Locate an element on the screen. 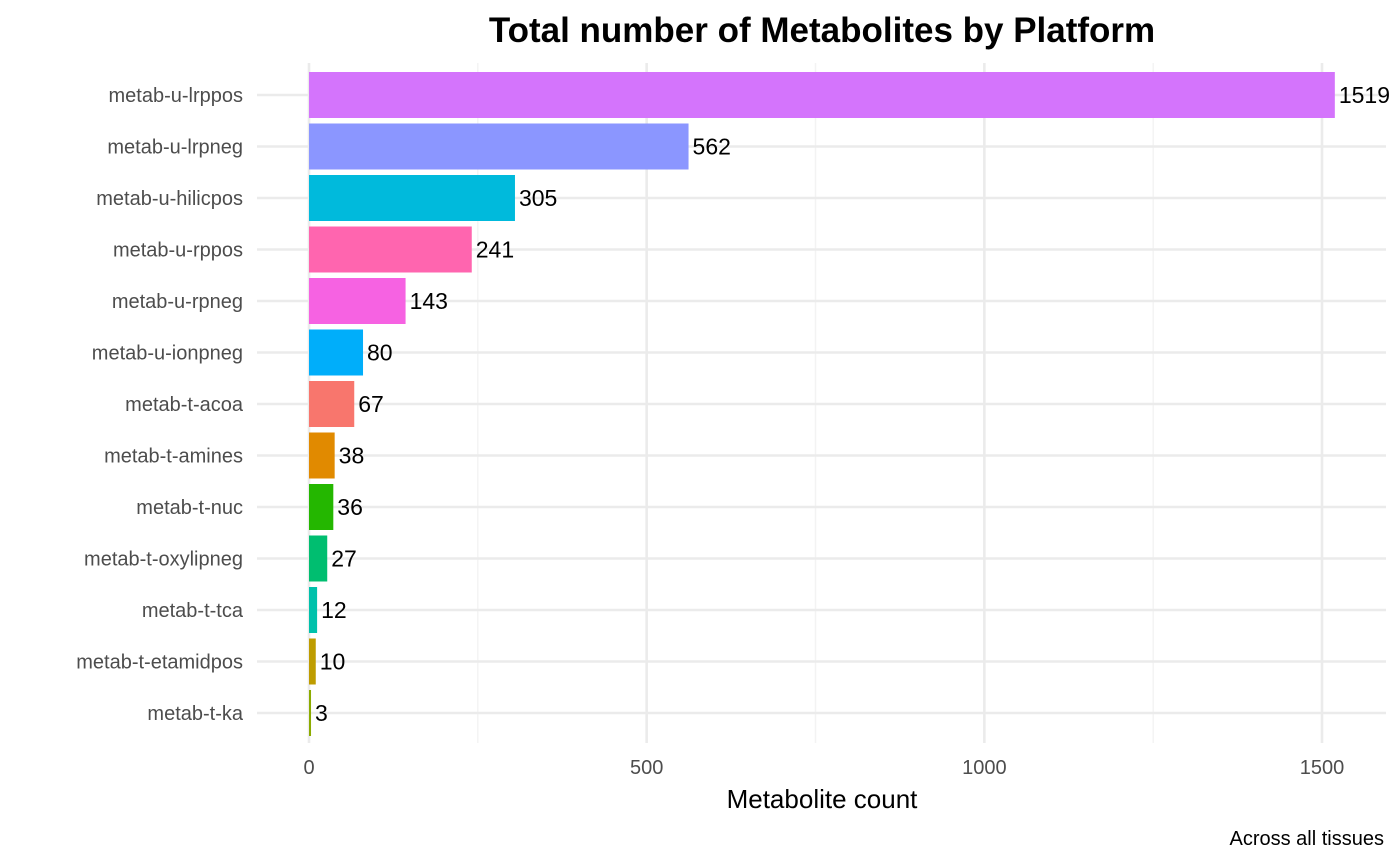  data-label: 3 is located at coordinates (321, 713).